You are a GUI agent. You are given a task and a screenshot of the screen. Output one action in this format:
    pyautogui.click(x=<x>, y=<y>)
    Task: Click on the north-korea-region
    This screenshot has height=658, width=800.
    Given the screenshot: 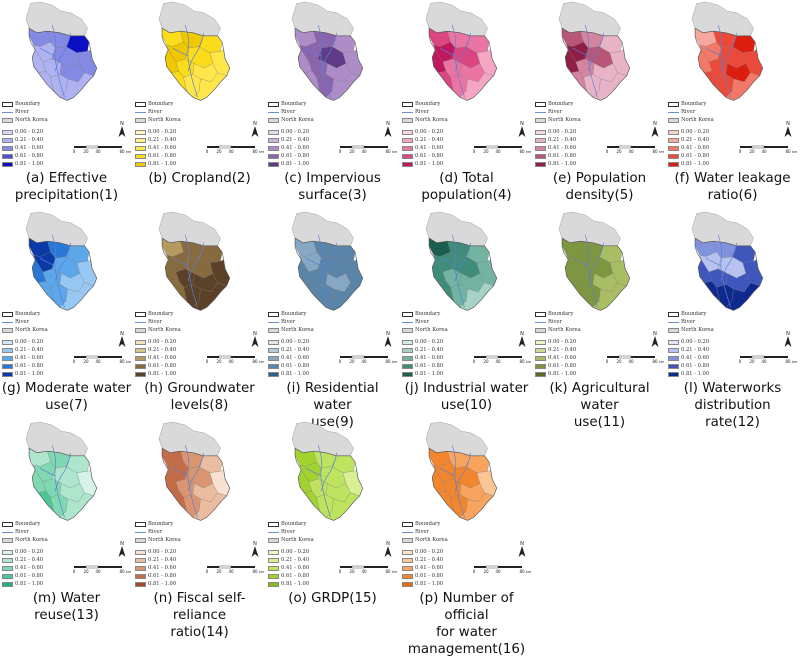 What is the action you would take?
    pyautogui.click(x=722, y=19)
    